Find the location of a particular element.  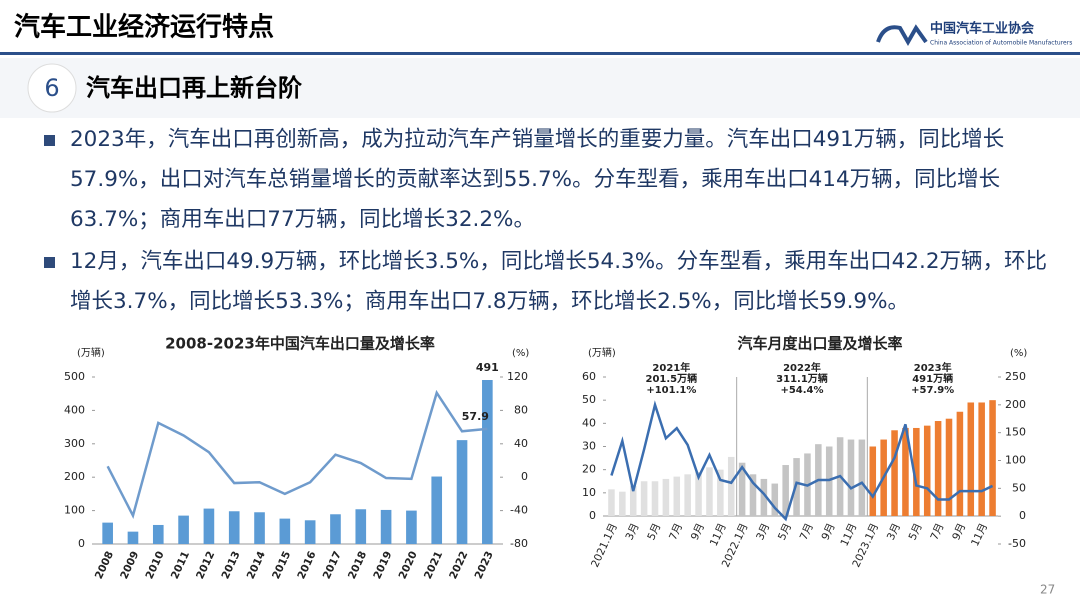

section-band is located at coordinates (540, 88).